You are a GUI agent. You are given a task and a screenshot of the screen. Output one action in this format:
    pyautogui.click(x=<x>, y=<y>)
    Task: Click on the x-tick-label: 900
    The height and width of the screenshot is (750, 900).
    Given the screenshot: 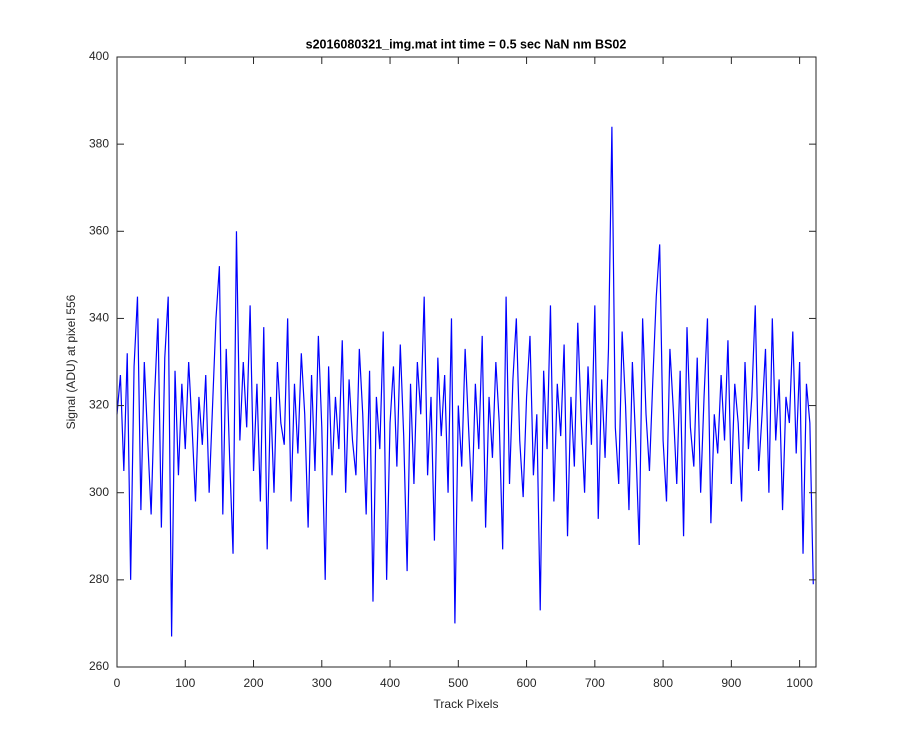 What is the action you would take?
    pyautogui.click(x=731, y=683)
    